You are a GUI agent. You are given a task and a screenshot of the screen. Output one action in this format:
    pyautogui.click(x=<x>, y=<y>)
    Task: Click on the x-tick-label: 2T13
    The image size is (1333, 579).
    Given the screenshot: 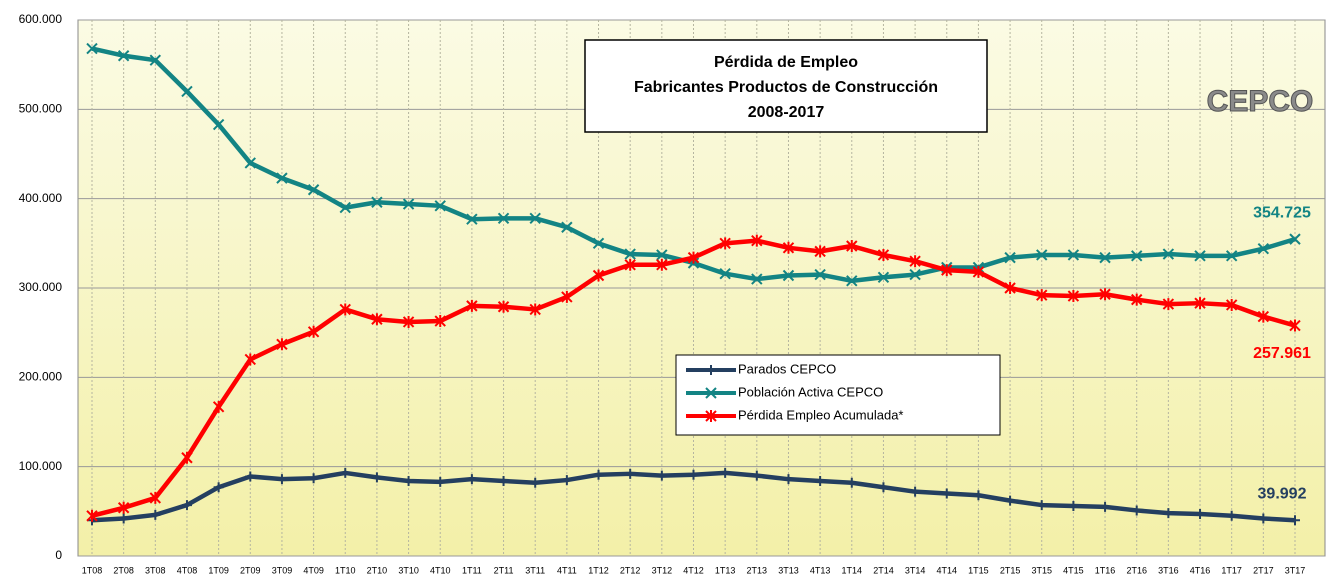 What is the action you would take?
    pyautogui.click(x=757, y=570)
    